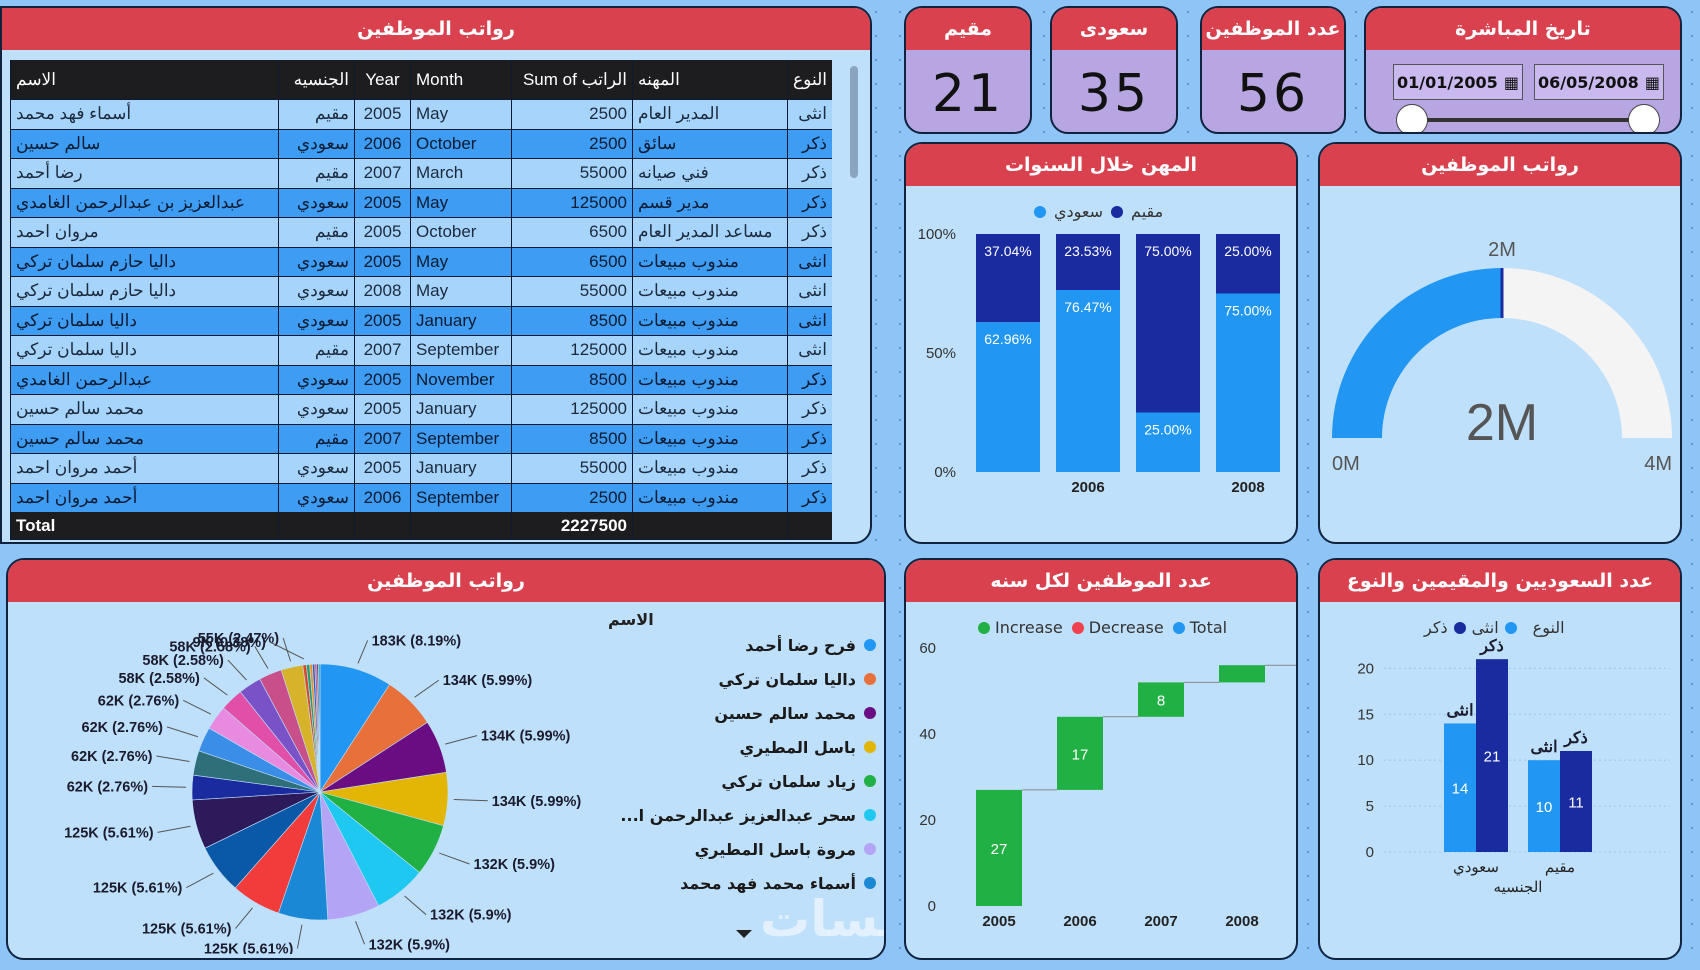  Describe the element at coordinates (382, 173) in the screenshot. I see `cell-year: 2007` at that location.